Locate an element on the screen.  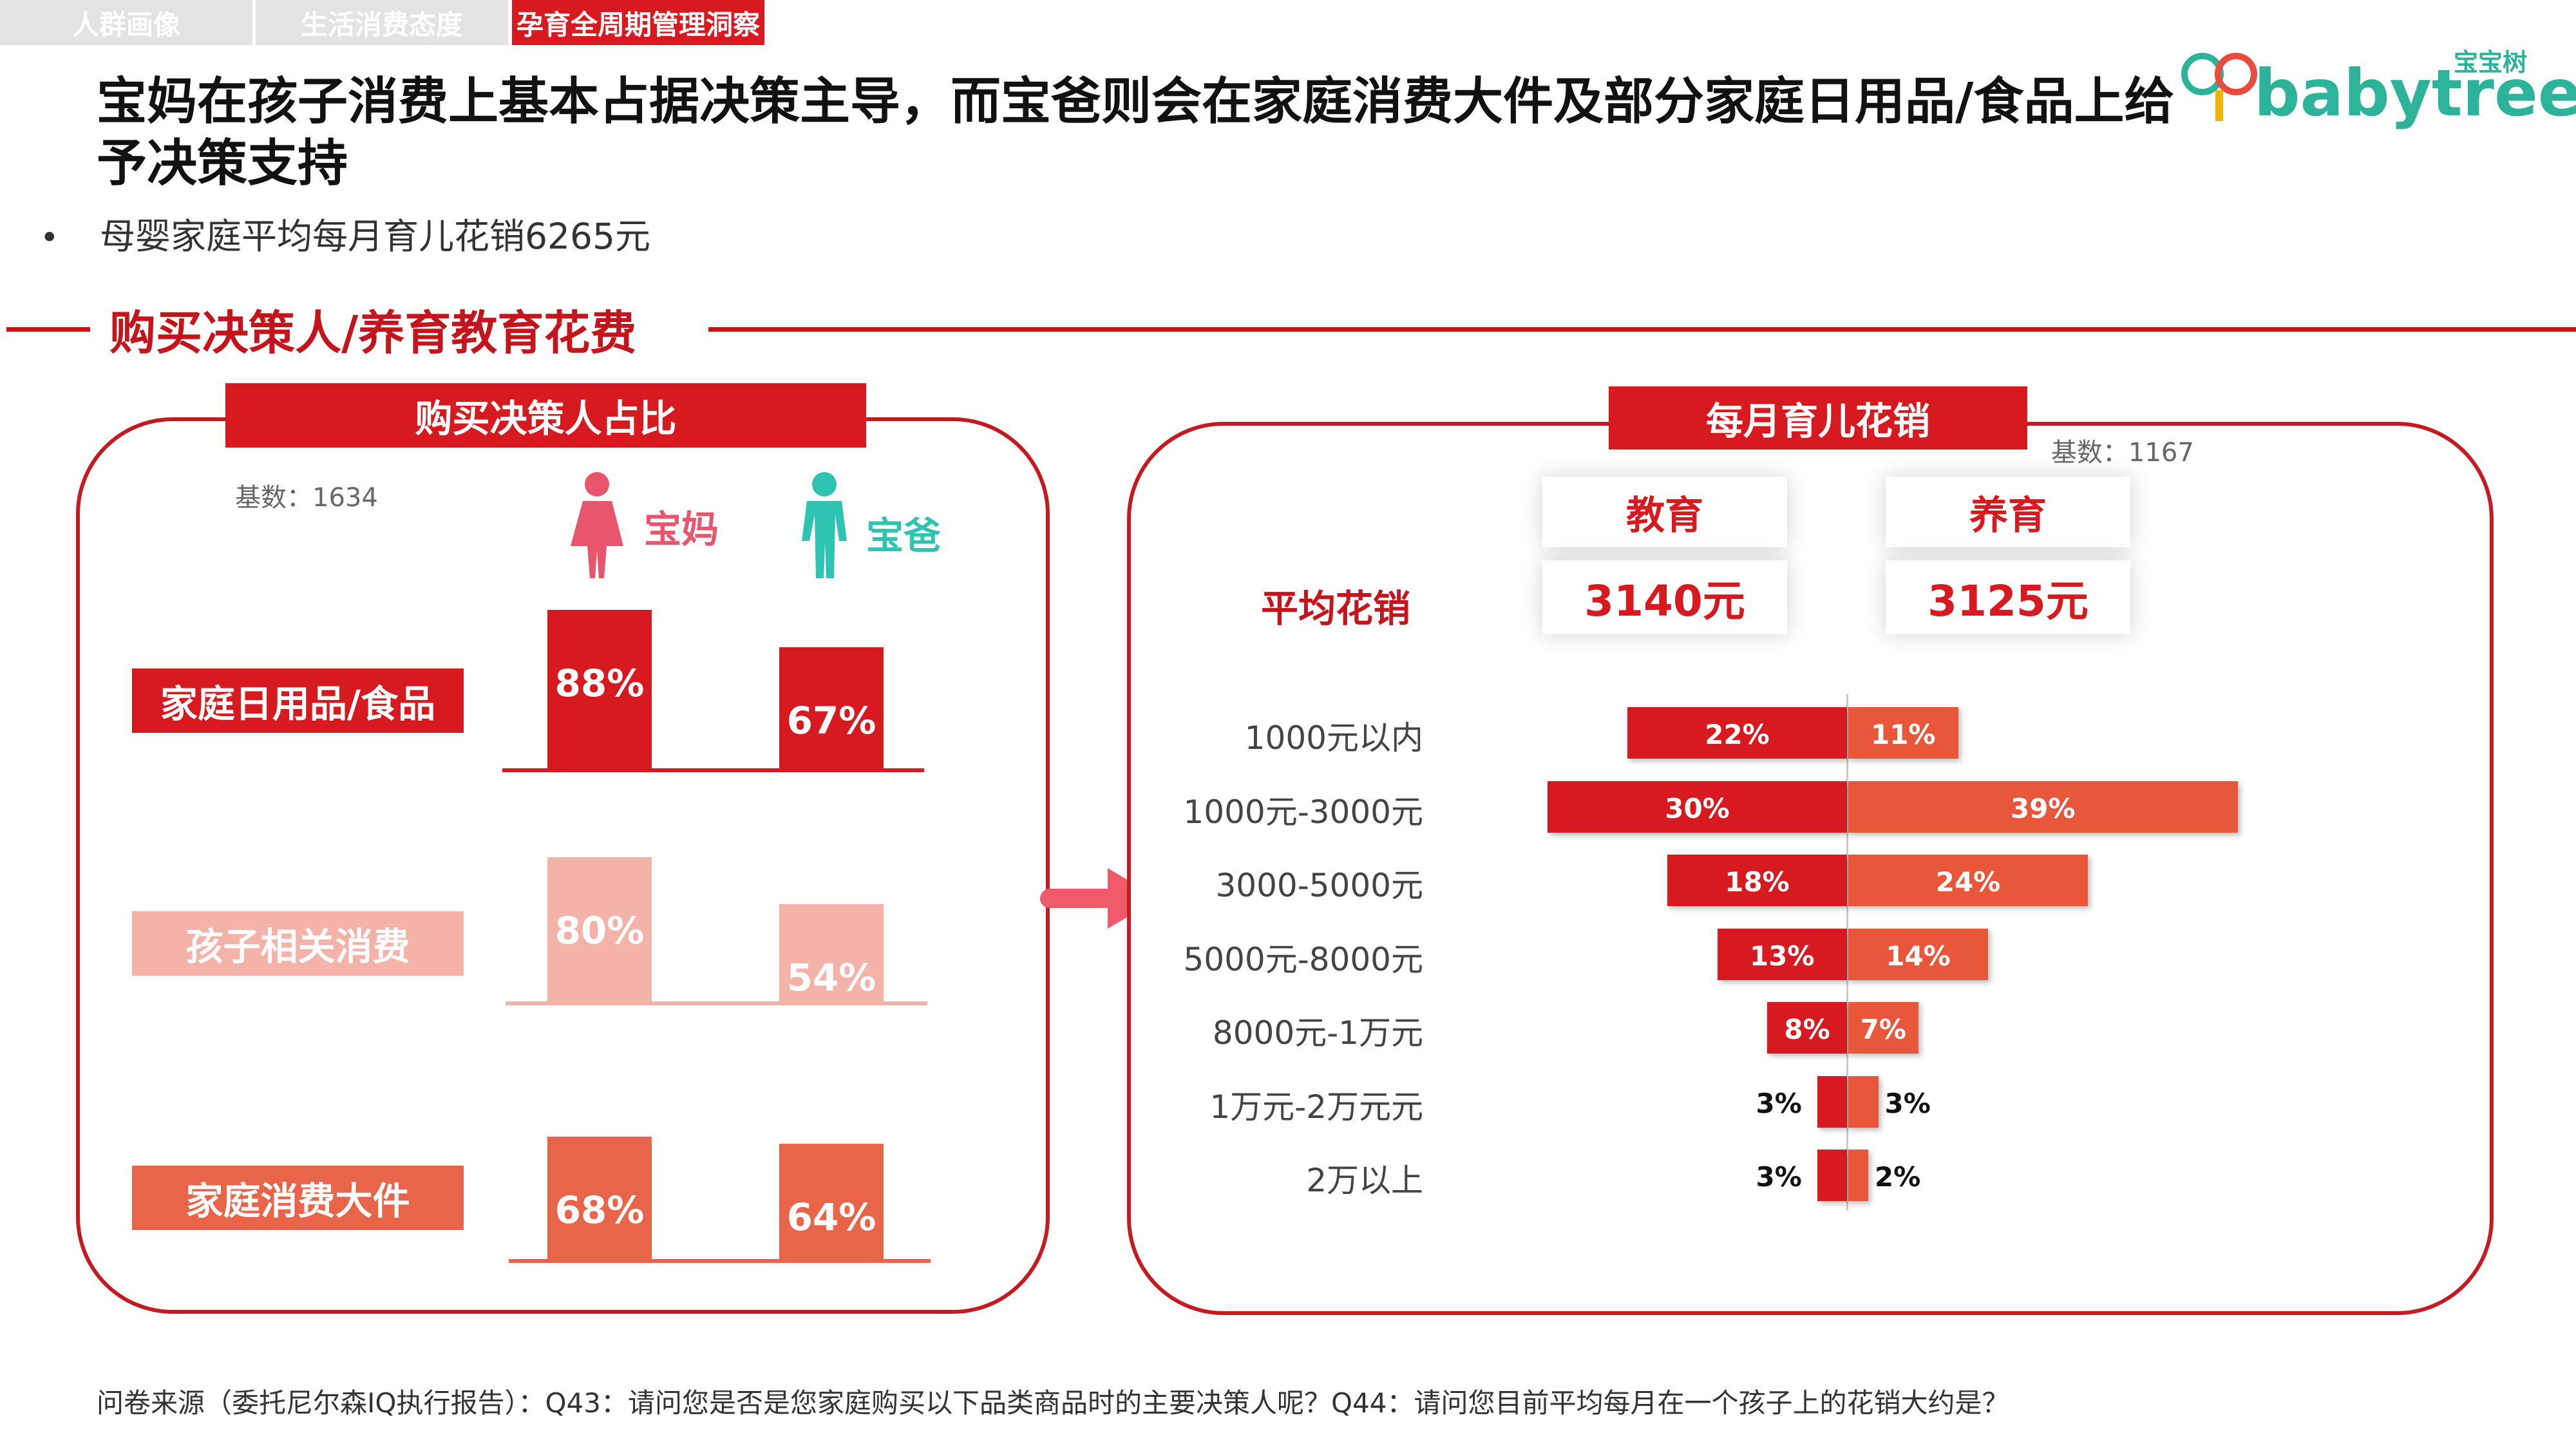
funnel-category-label: 1万元-2万元元 is located at coordinates (1316, 1107).